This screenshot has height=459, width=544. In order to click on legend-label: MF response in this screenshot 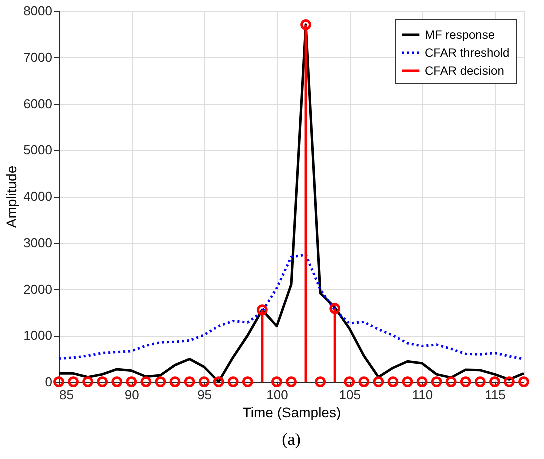, I will do `click(460, 35)`.